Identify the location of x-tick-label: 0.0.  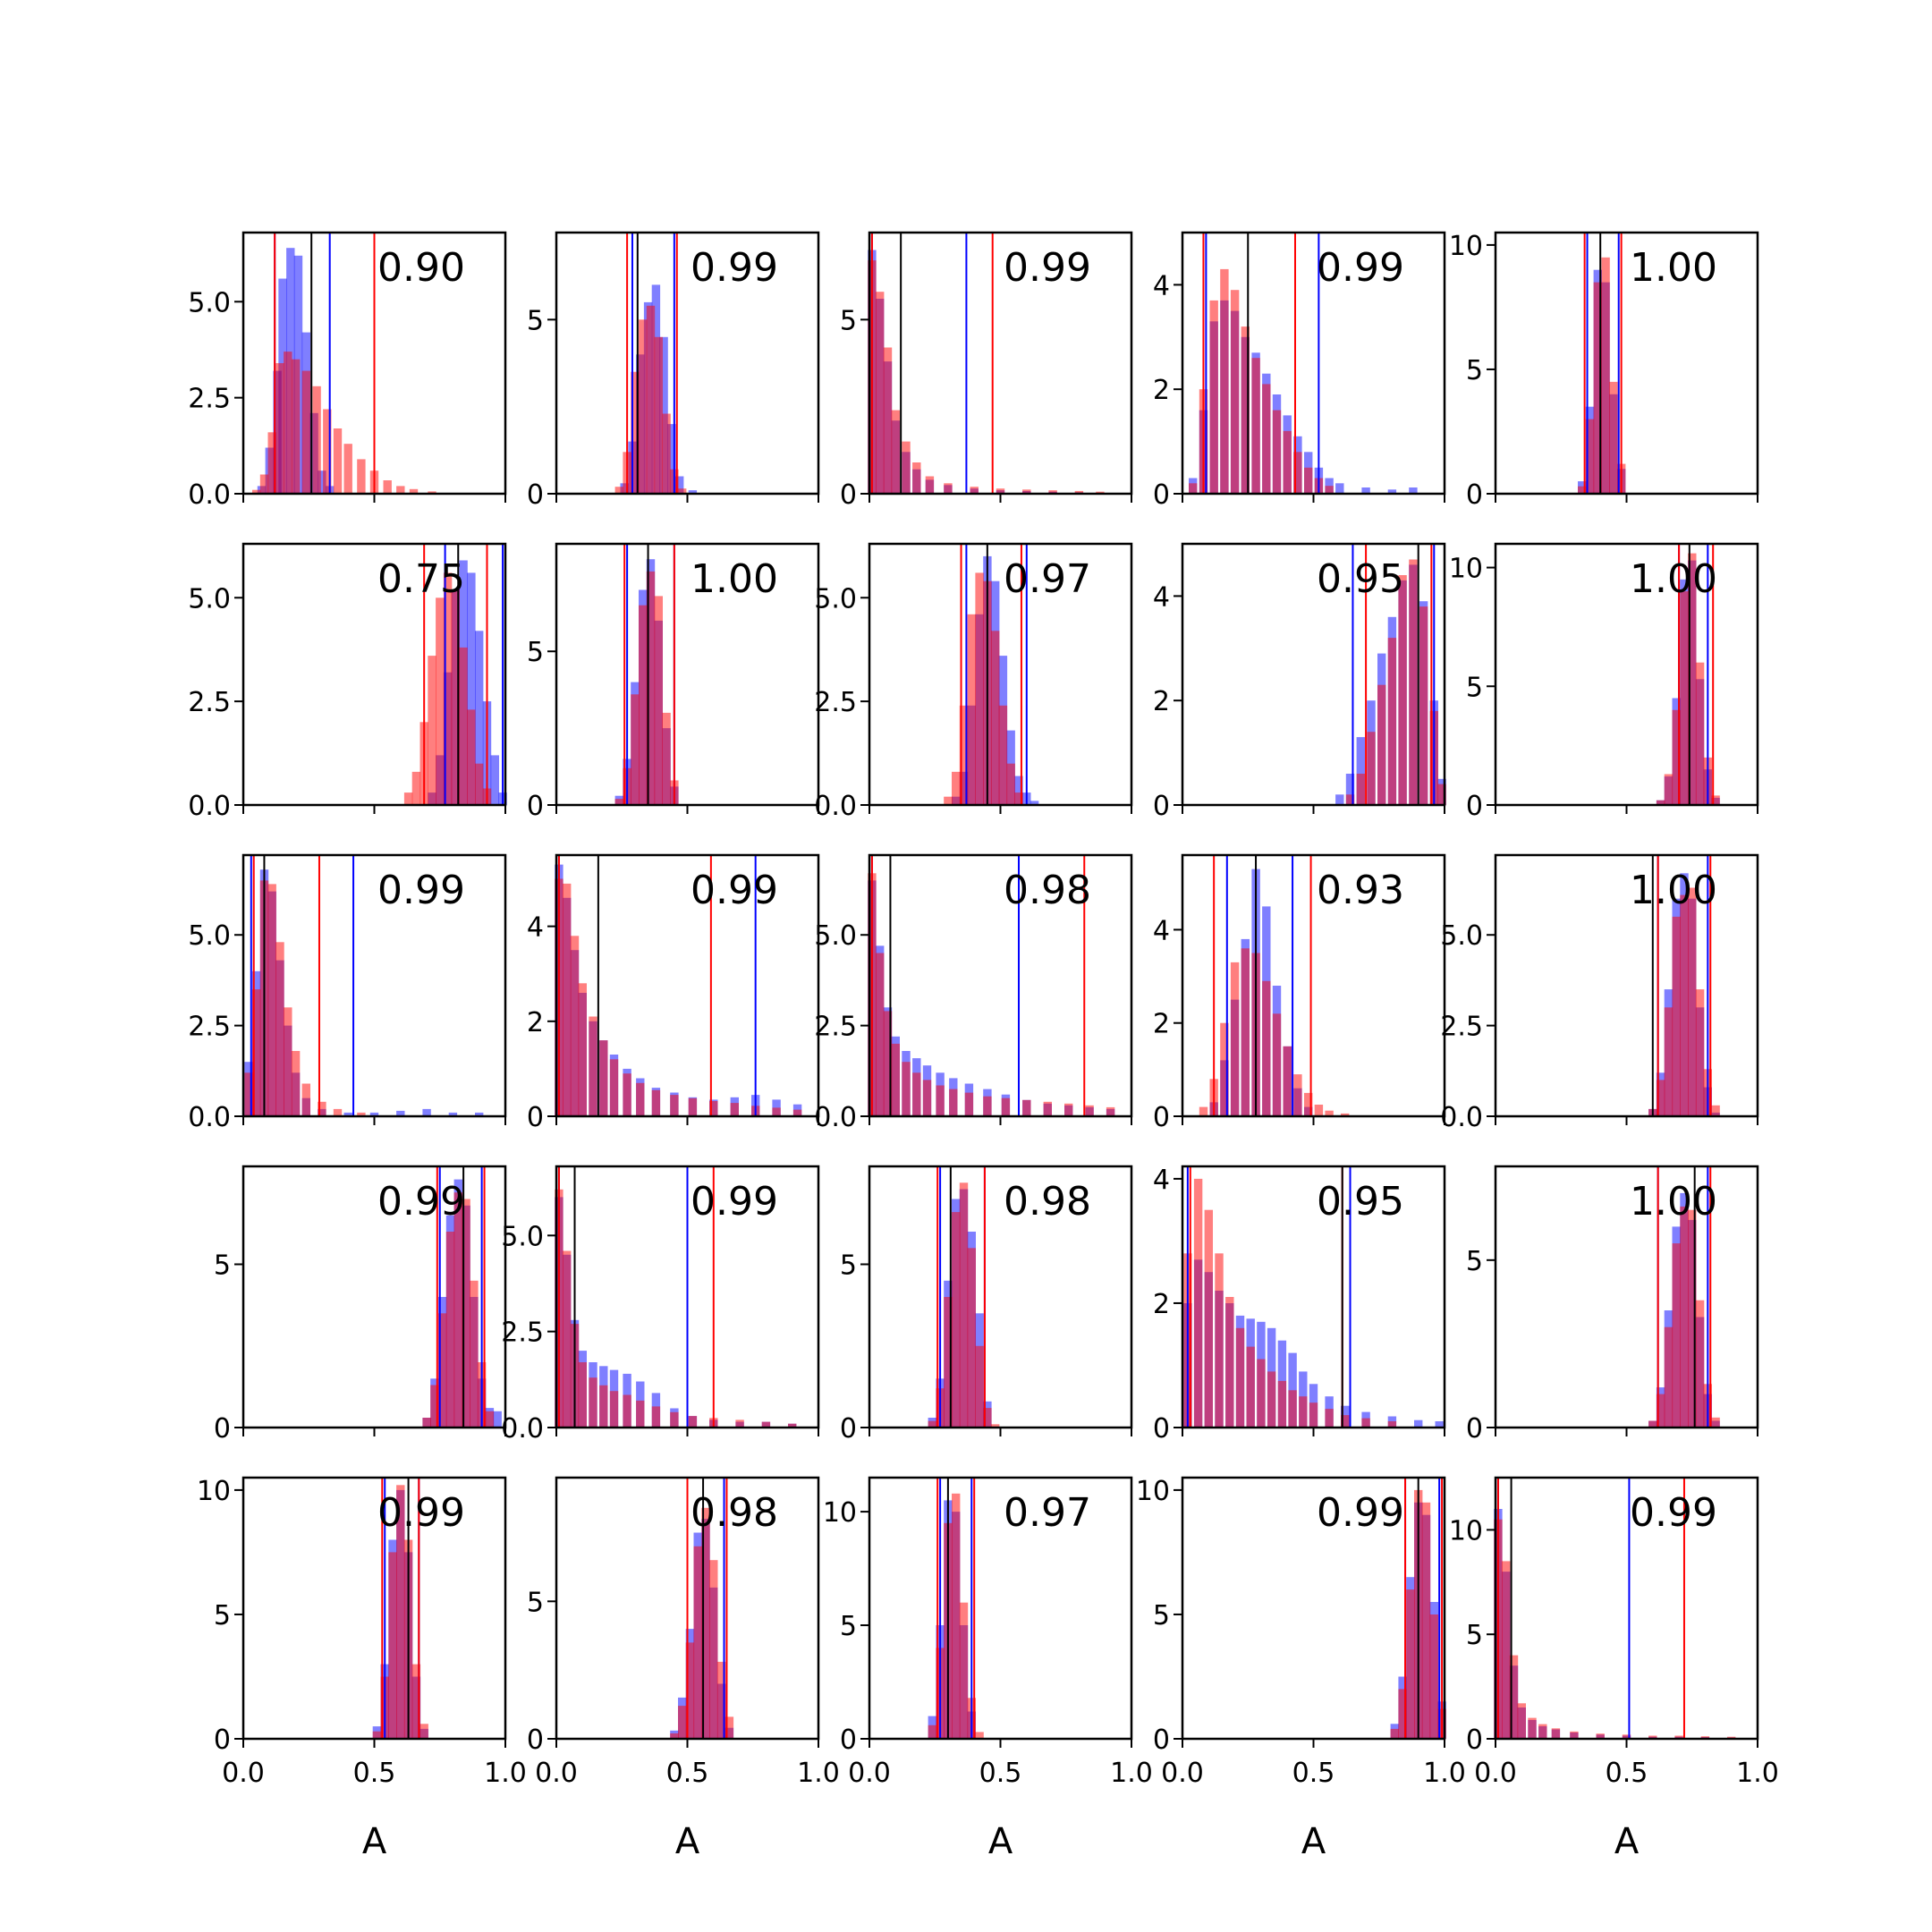
(556, 1773).